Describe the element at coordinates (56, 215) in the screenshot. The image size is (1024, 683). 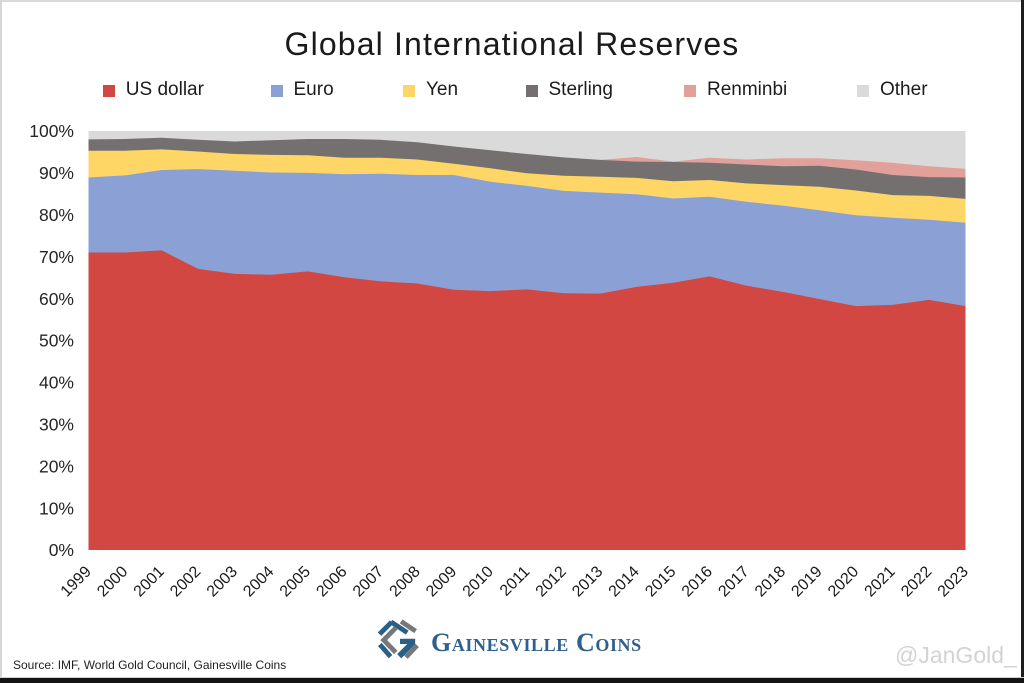
I see `svg-text: 80%` at that location.